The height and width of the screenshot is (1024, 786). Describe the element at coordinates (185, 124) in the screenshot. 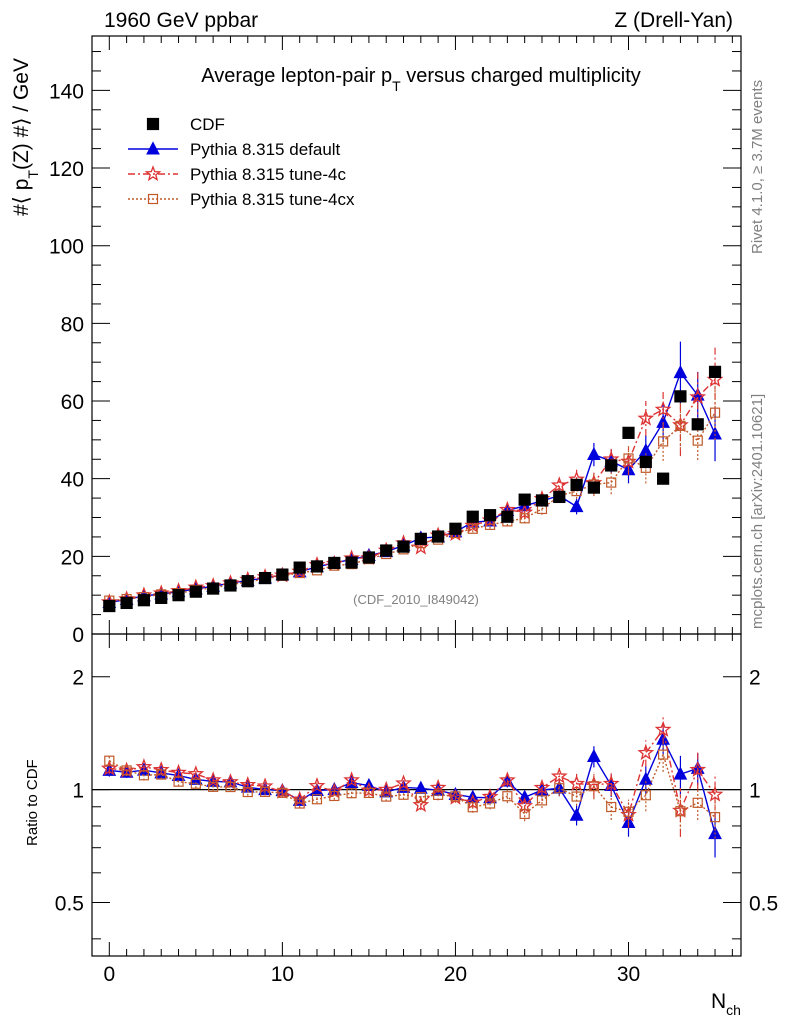

I see `legend-item-cdf: CDF` at that location.